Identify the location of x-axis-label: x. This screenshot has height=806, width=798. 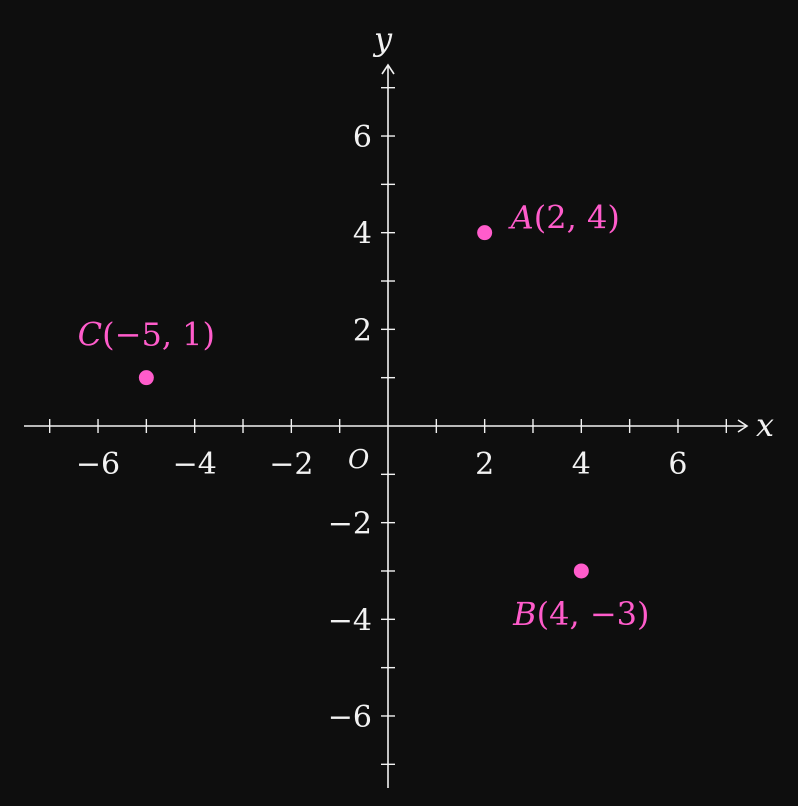
(765, 425).